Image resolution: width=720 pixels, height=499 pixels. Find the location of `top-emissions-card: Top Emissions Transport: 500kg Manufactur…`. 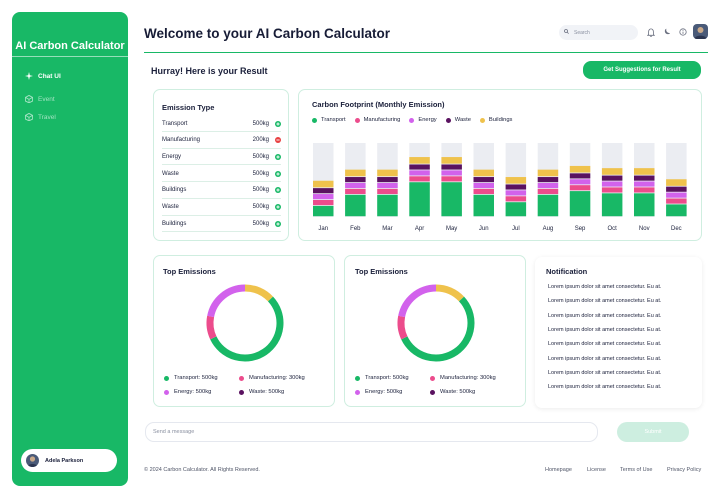

top-emissions-card: Top Emissions Transport: 500kg Manufactur… is located at coordinates (244, 331).